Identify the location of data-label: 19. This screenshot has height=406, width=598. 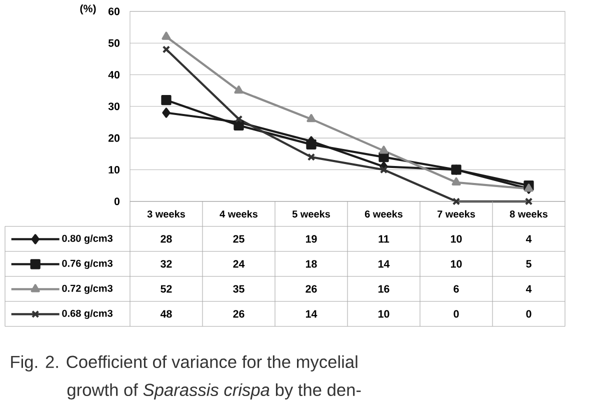
(311, 238).